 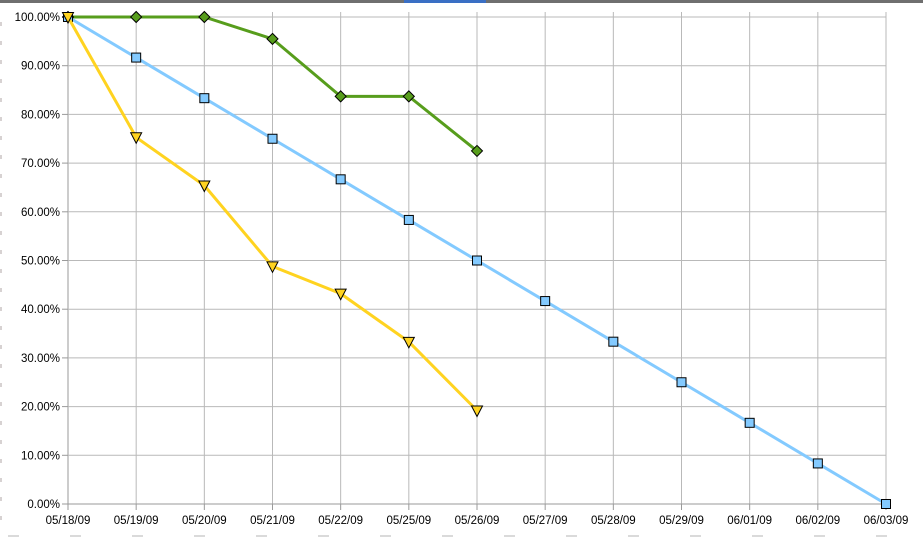 I want to click on x-axis-label: 05/21/09, so click(x=272, y=521).